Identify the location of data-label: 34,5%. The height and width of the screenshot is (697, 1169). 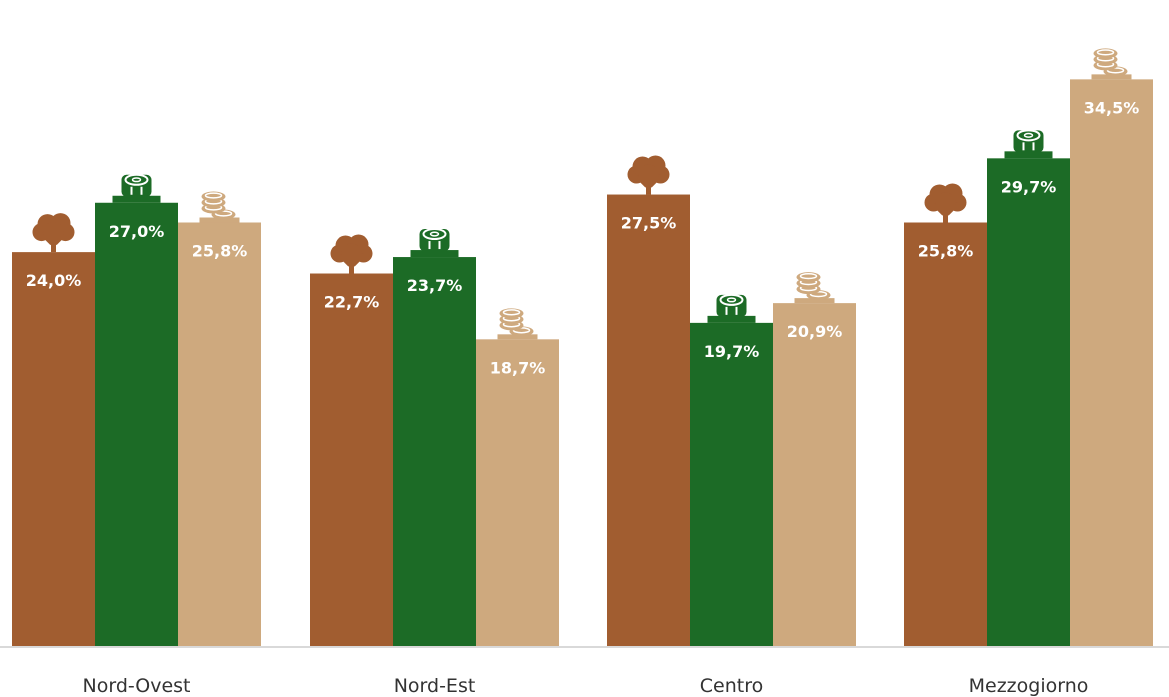
(1112, 107).